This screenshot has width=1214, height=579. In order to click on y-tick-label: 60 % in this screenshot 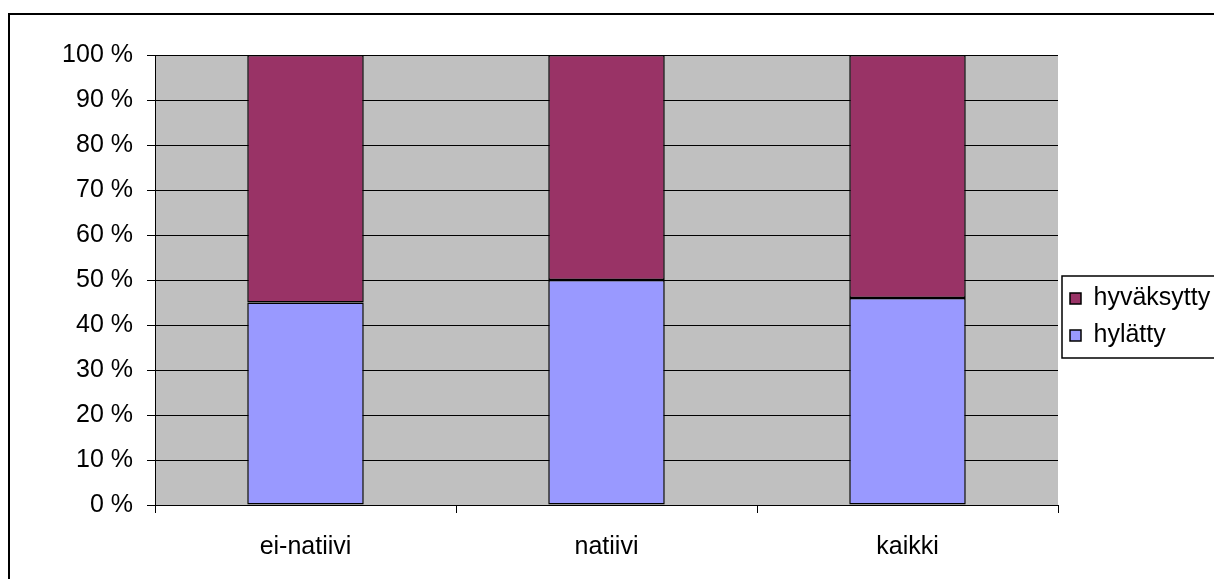, I will do `click(104, 232)`.